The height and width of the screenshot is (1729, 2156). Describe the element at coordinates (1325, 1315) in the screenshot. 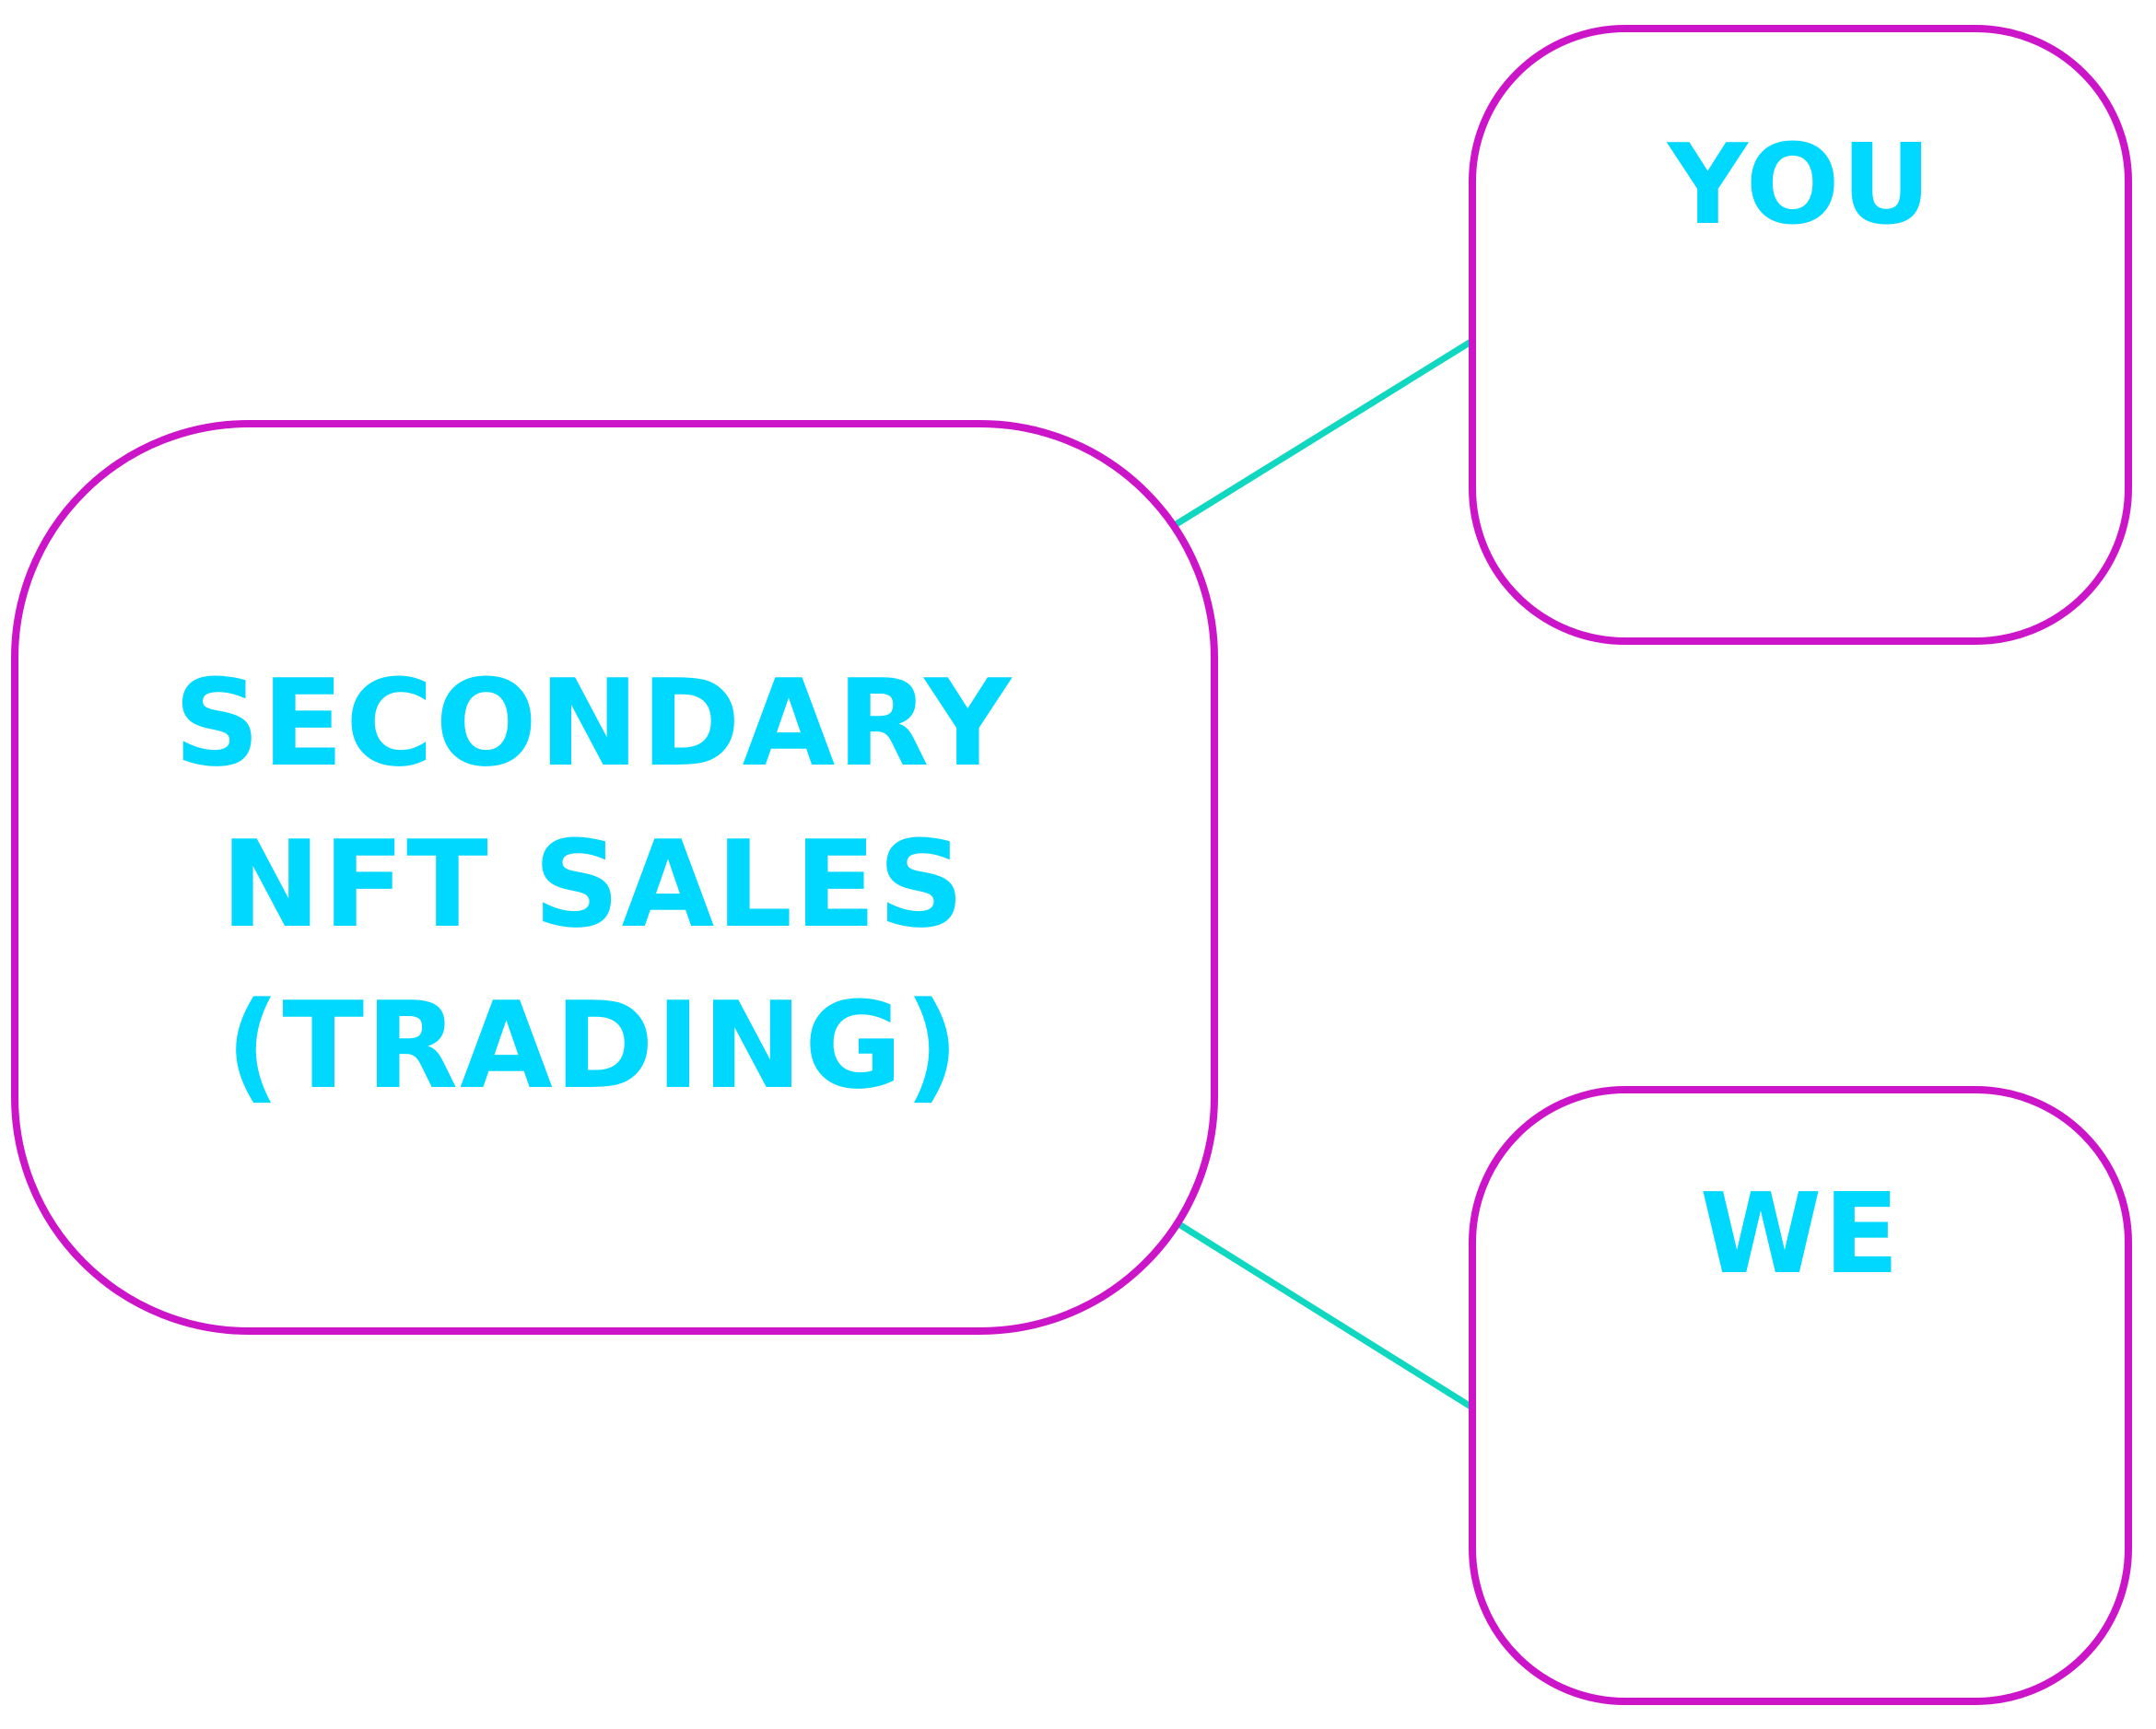

I see `connector-main-to-we` at that location.